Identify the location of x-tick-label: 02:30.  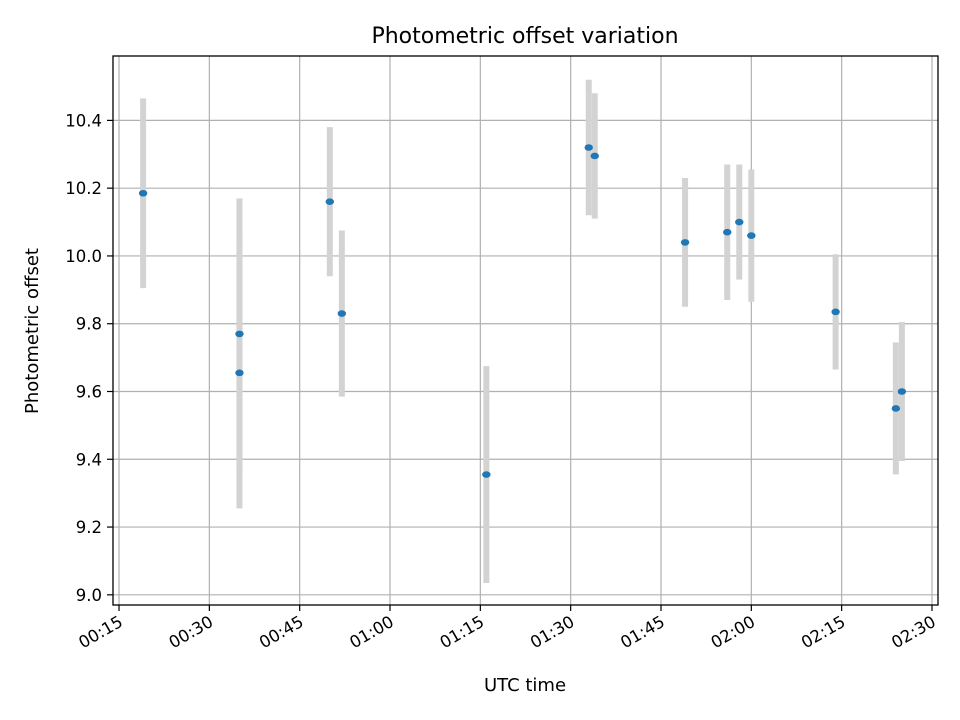
(913, 632).